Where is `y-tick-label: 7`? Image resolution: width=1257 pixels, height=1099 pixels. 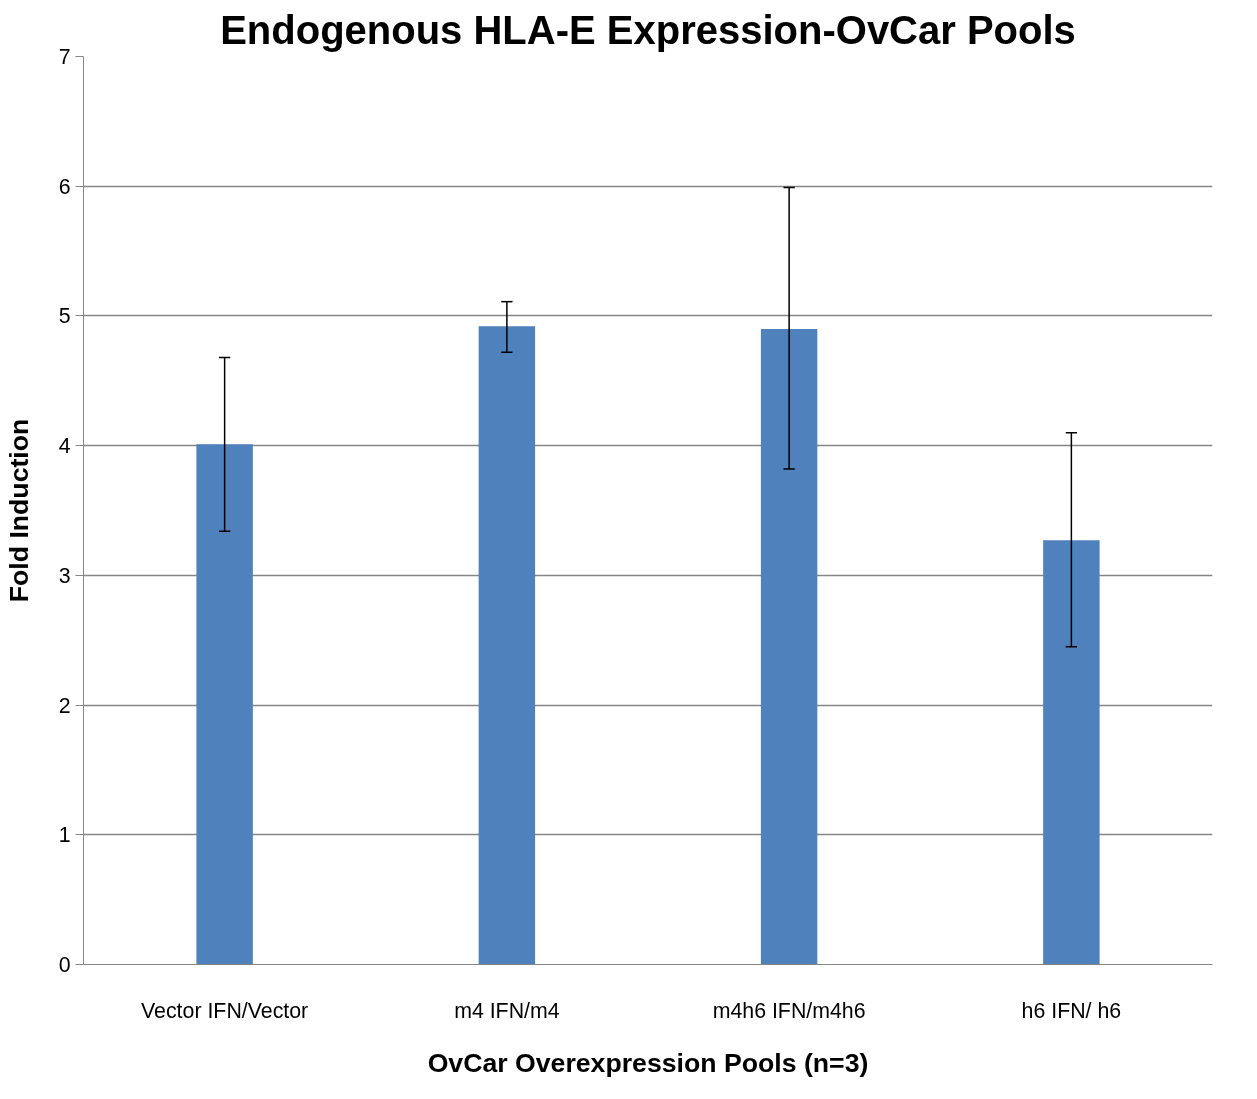
y-tick-label: 7 is located at coordinates (64, 57).